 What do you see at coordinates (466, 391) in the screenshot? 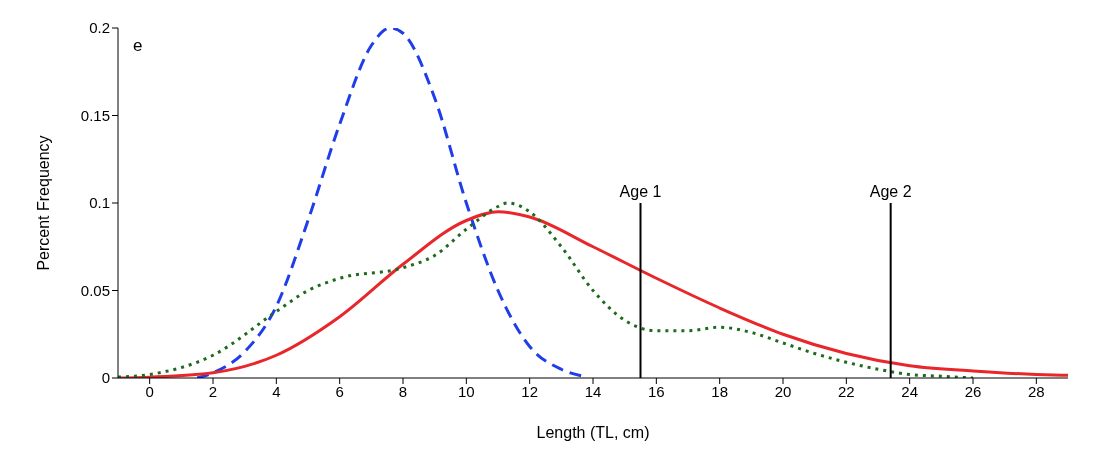
I see `x-tick-label: 10` at bounding box center [466, 391].